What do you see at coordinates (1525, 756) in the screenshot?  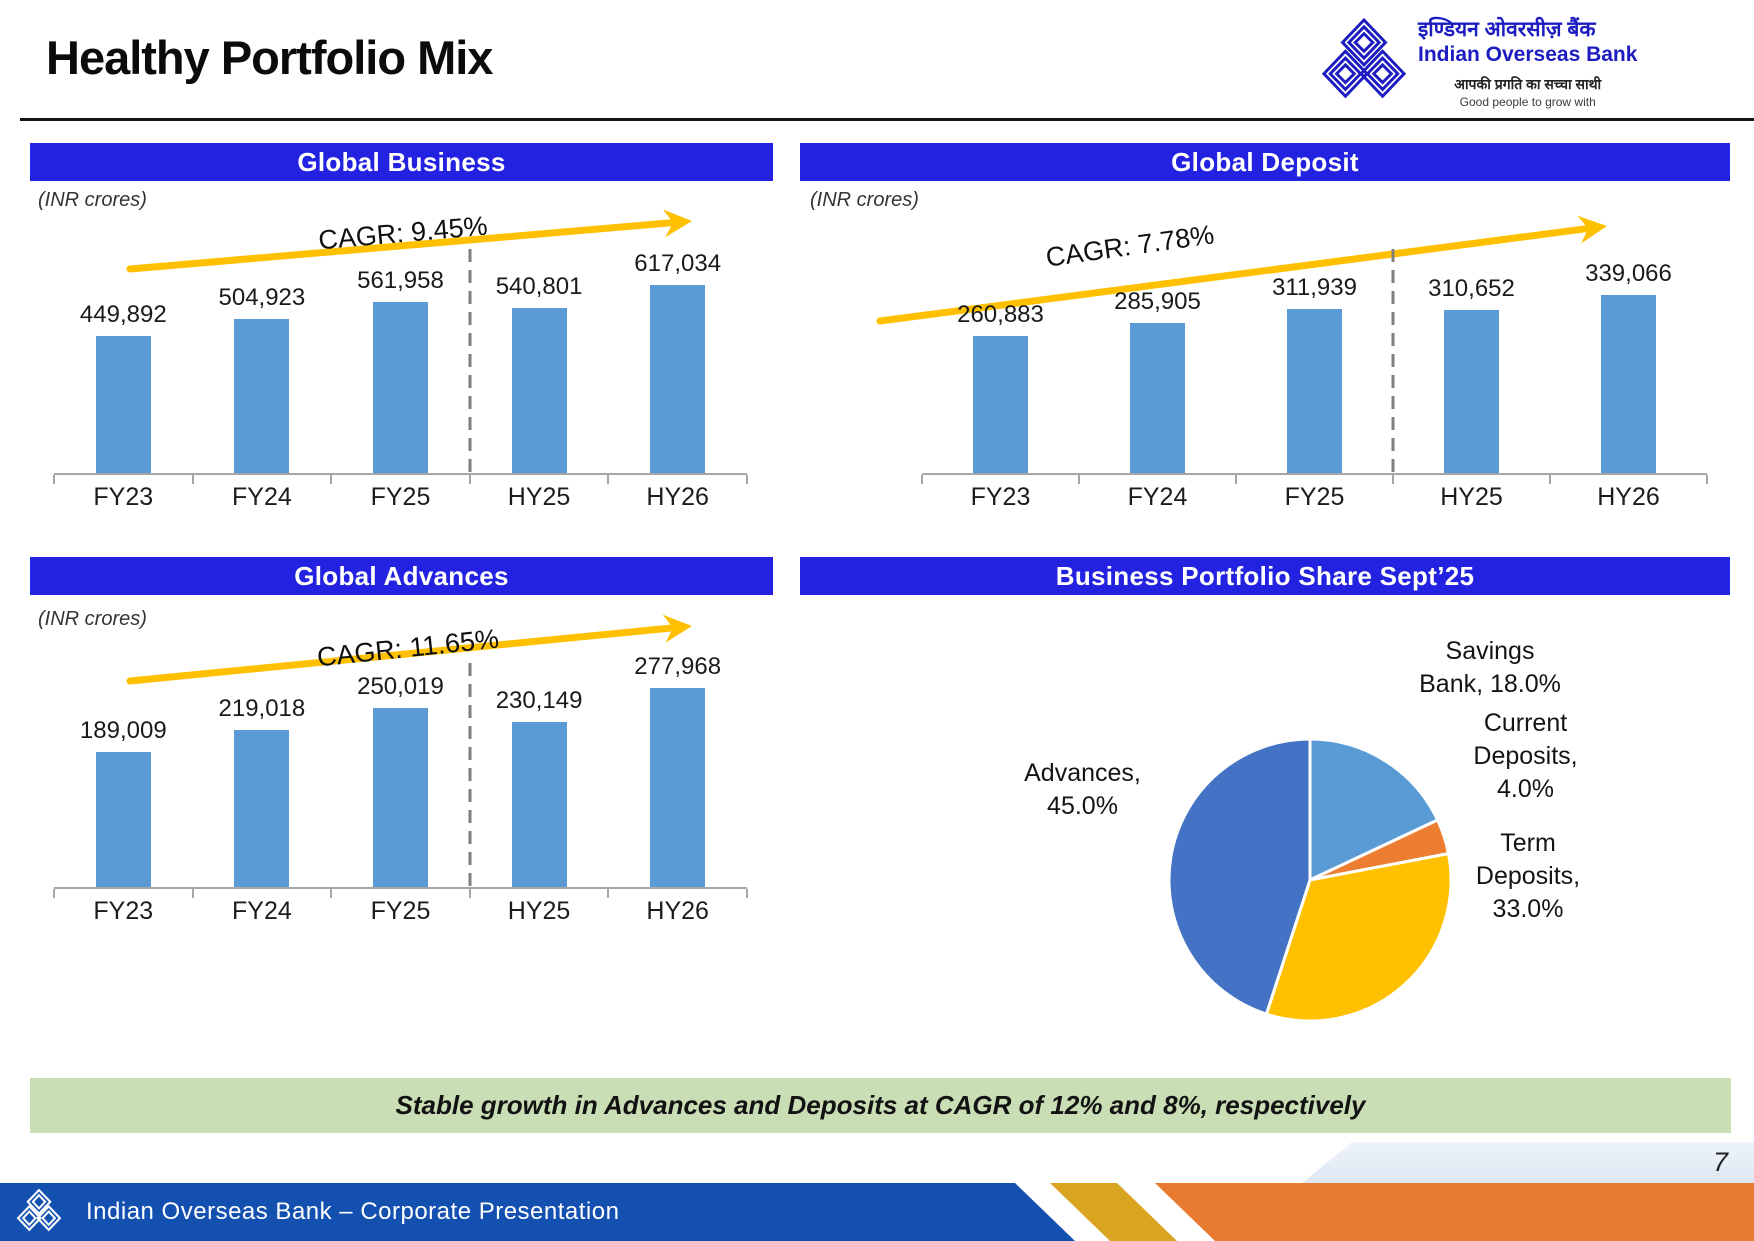 I see `pie-label-current-deposits: Current Deposits, 4.0%` at bounding box center [1525, 756].